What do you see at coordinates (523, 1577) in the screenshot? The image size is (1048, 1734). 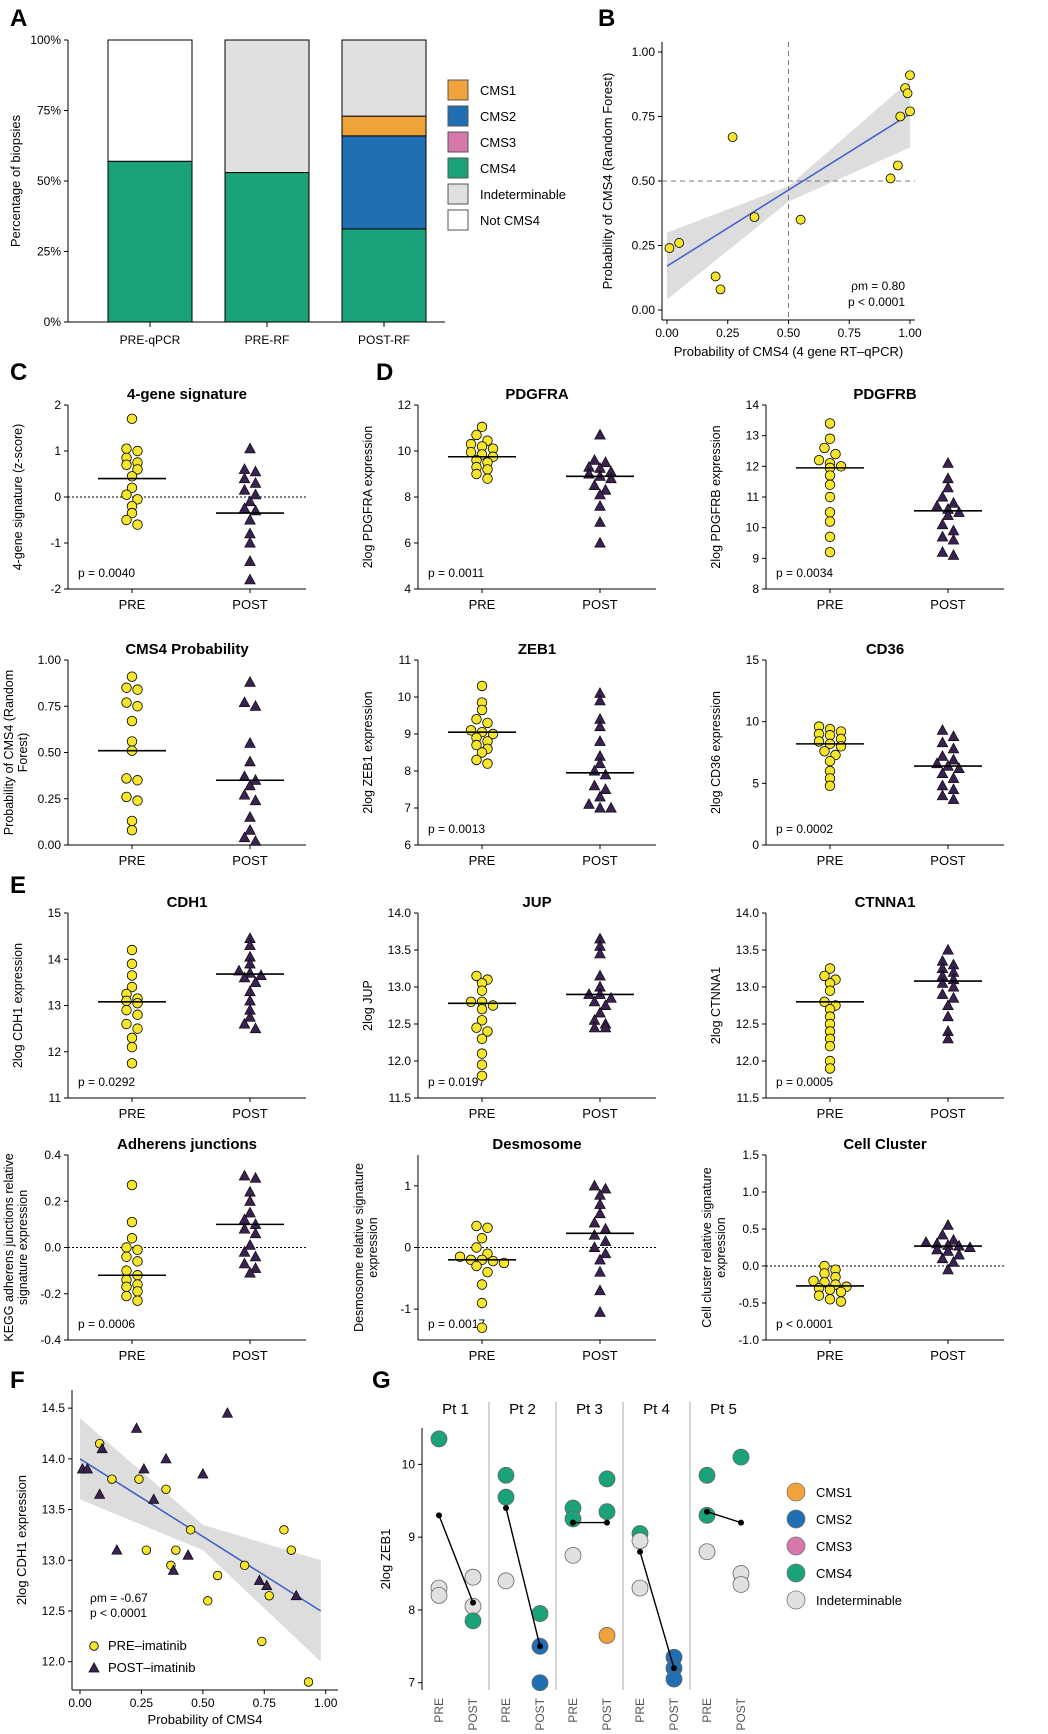 I see `mean-connector` at bounding box center [523, 1577].